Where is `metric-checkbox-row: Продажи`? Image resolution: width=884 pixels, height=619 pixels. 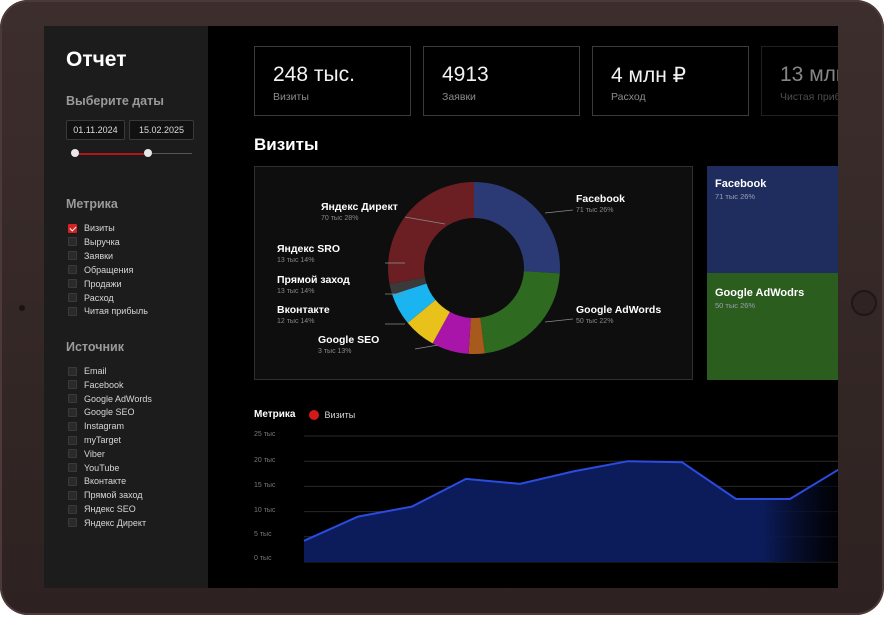 metric-checkbox-row: Продажи is located at coordinates (95, 284).